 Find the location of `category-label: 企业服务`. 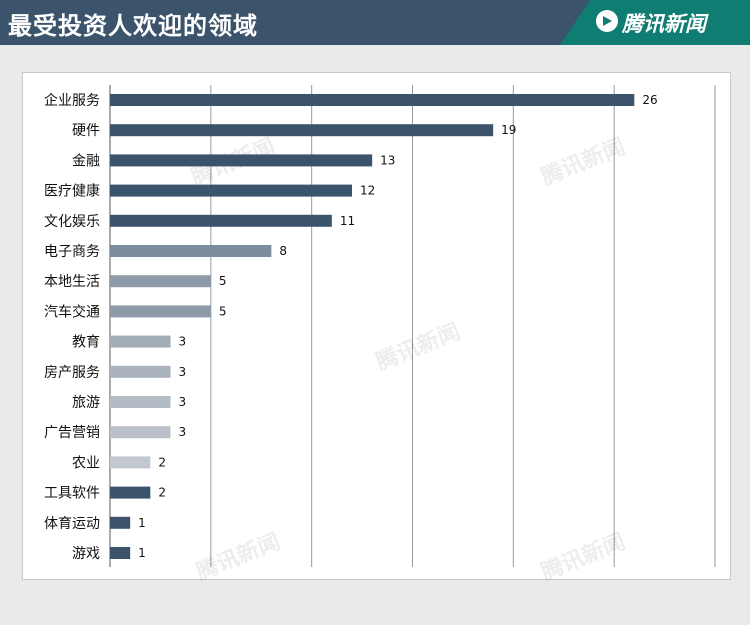

category-label: 企业服务 is located at coordinates (72, 100).